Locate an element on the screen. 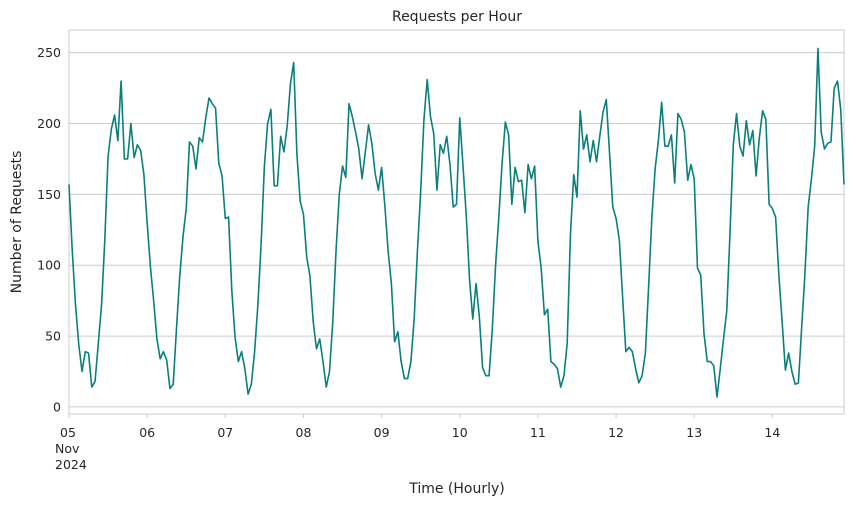  x-tick-label-day: 08 is located at coordinates (304, 432).